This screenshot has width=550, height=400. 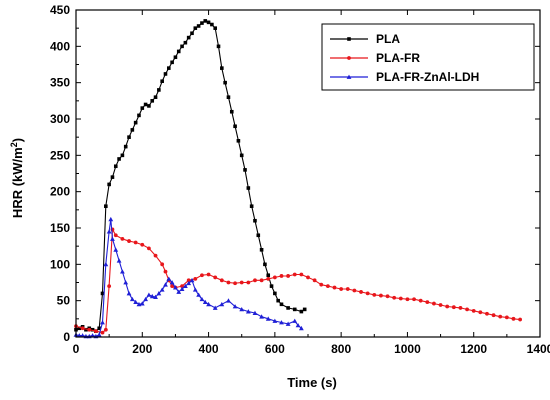 I want to click on legend-label-pla-fr-znal-ldh: PLA-FR-ZnAl-LDH, so click(x=427, y=77).